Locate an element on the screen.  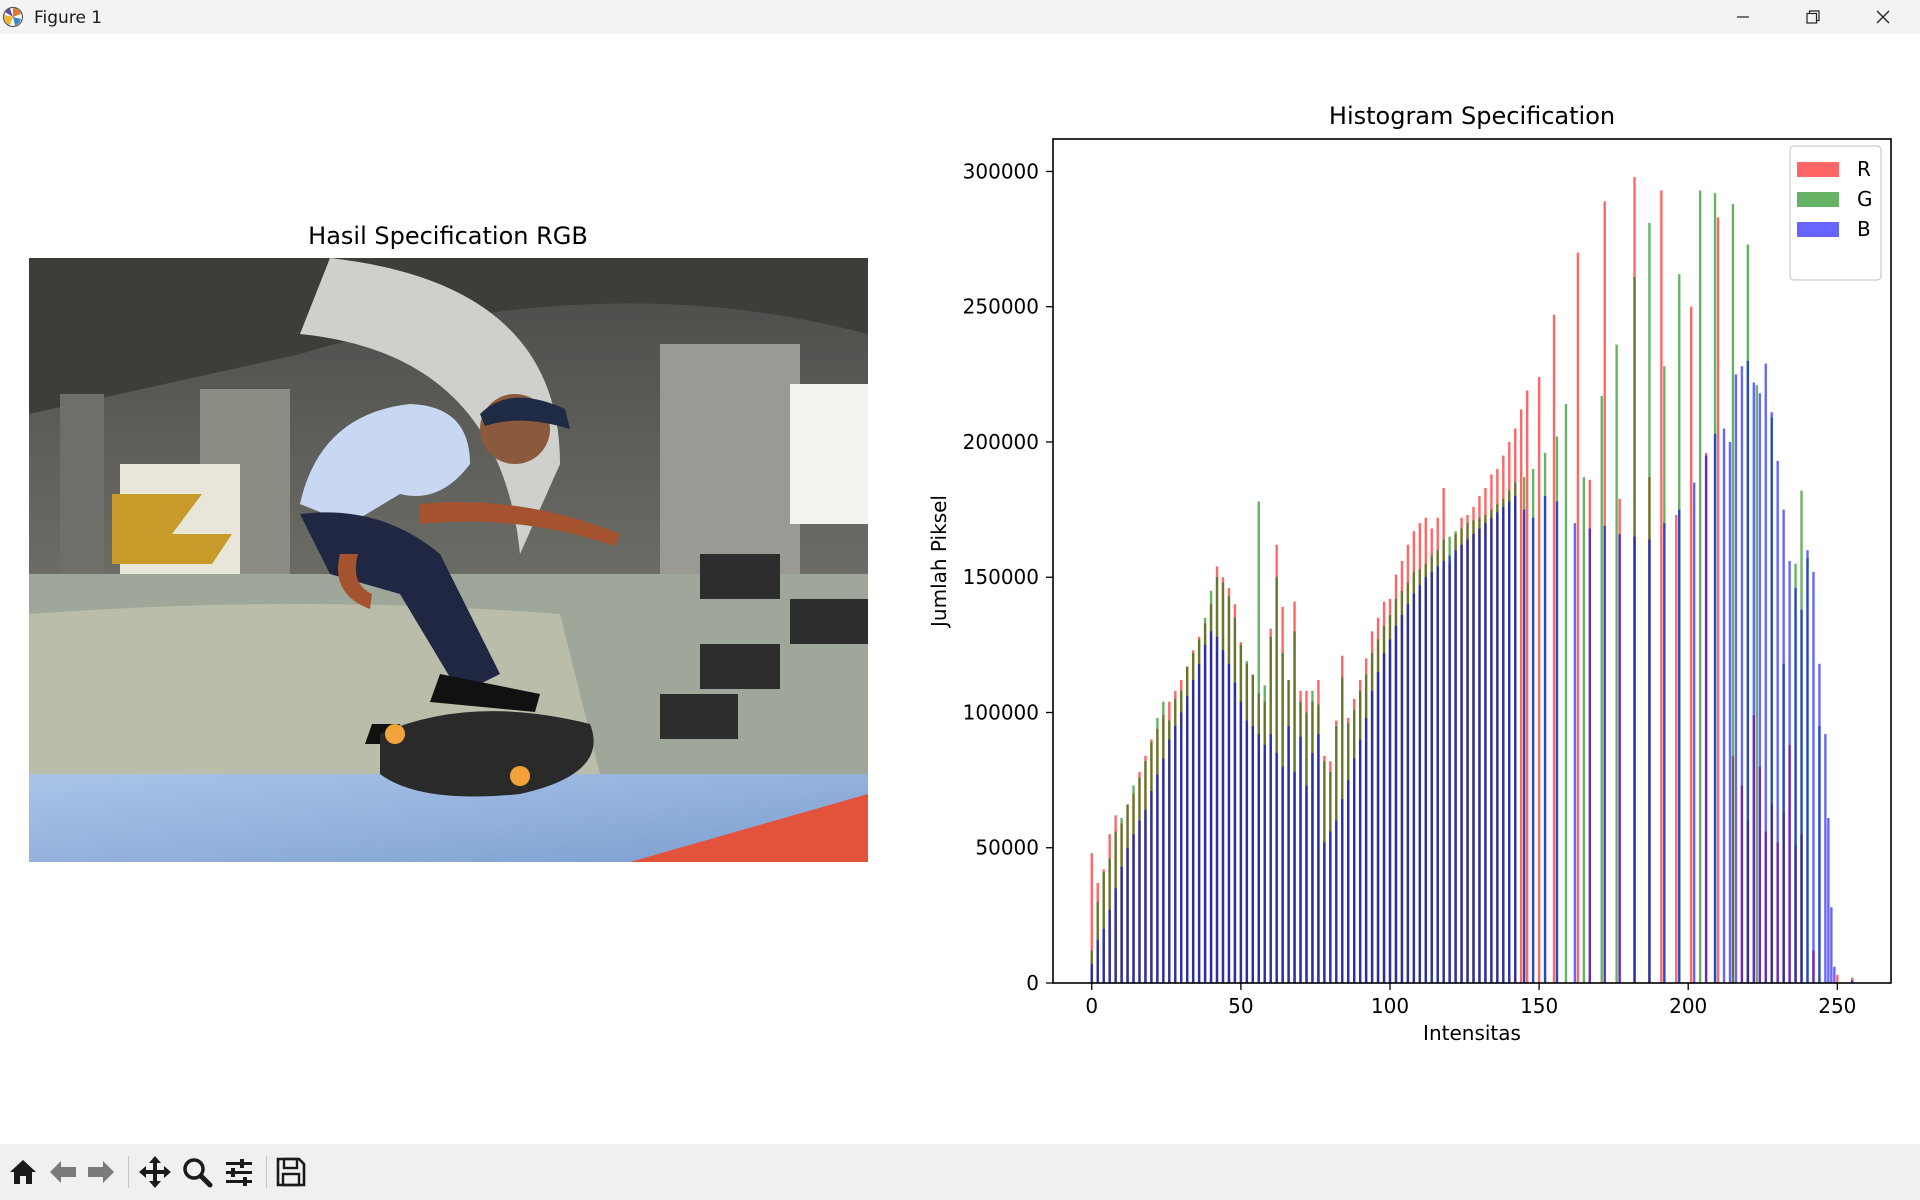
legend-box is located at coordinates (1835, 213).